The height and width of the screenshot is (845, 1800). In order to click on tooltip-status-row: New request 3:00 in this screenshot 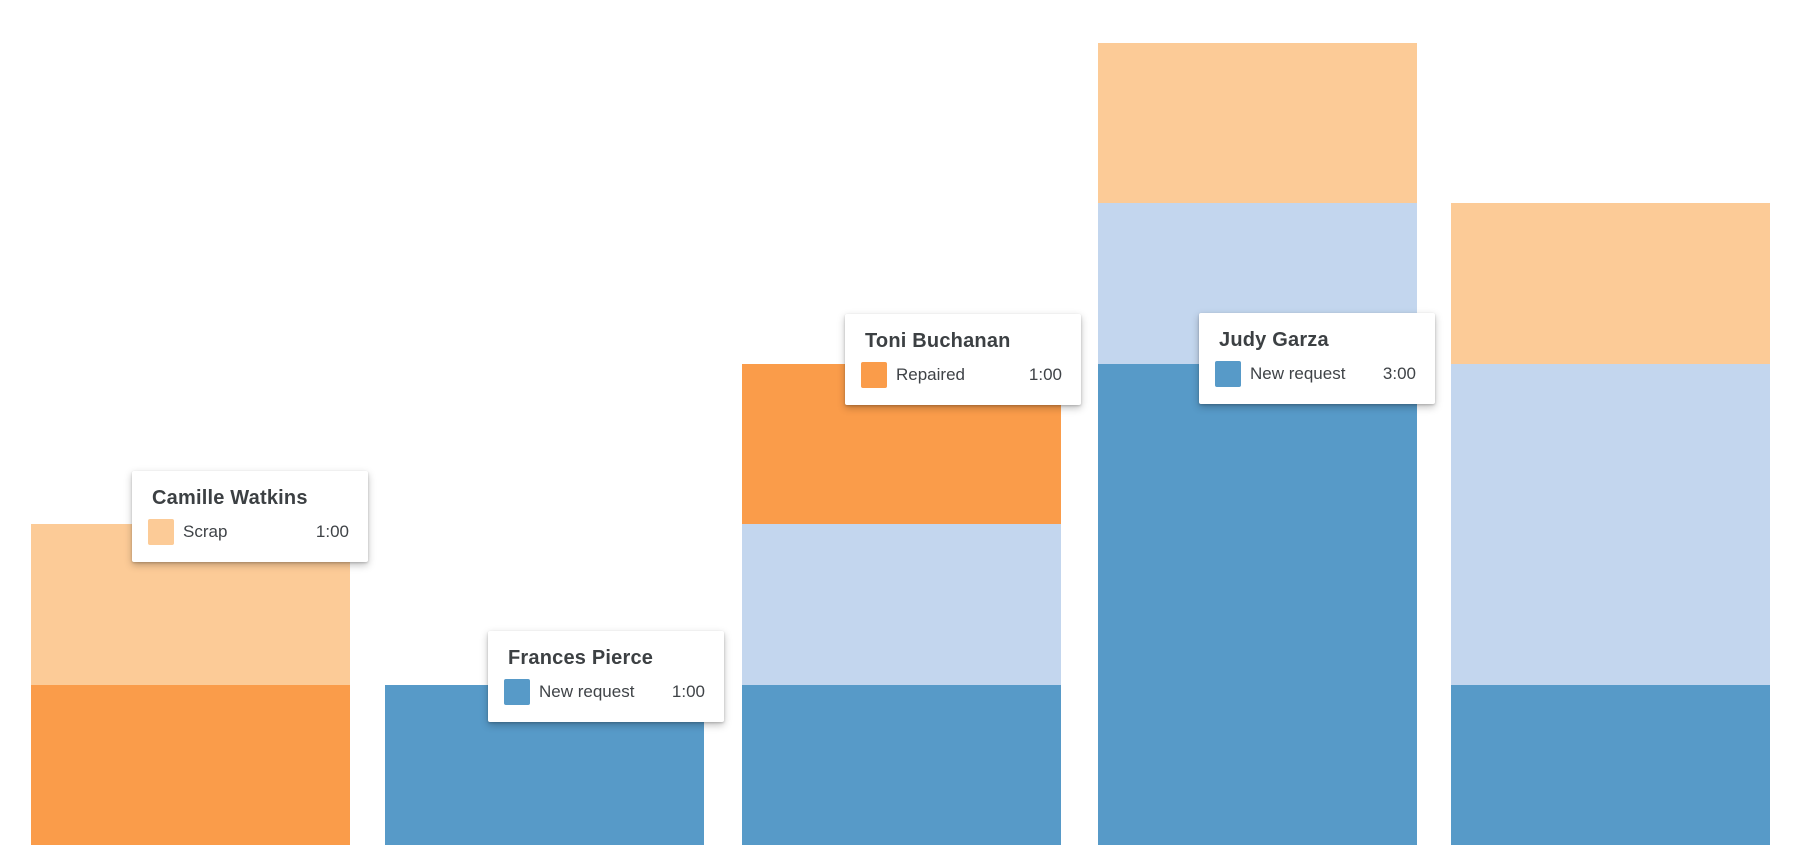, I will do `click(1315, 374)`.